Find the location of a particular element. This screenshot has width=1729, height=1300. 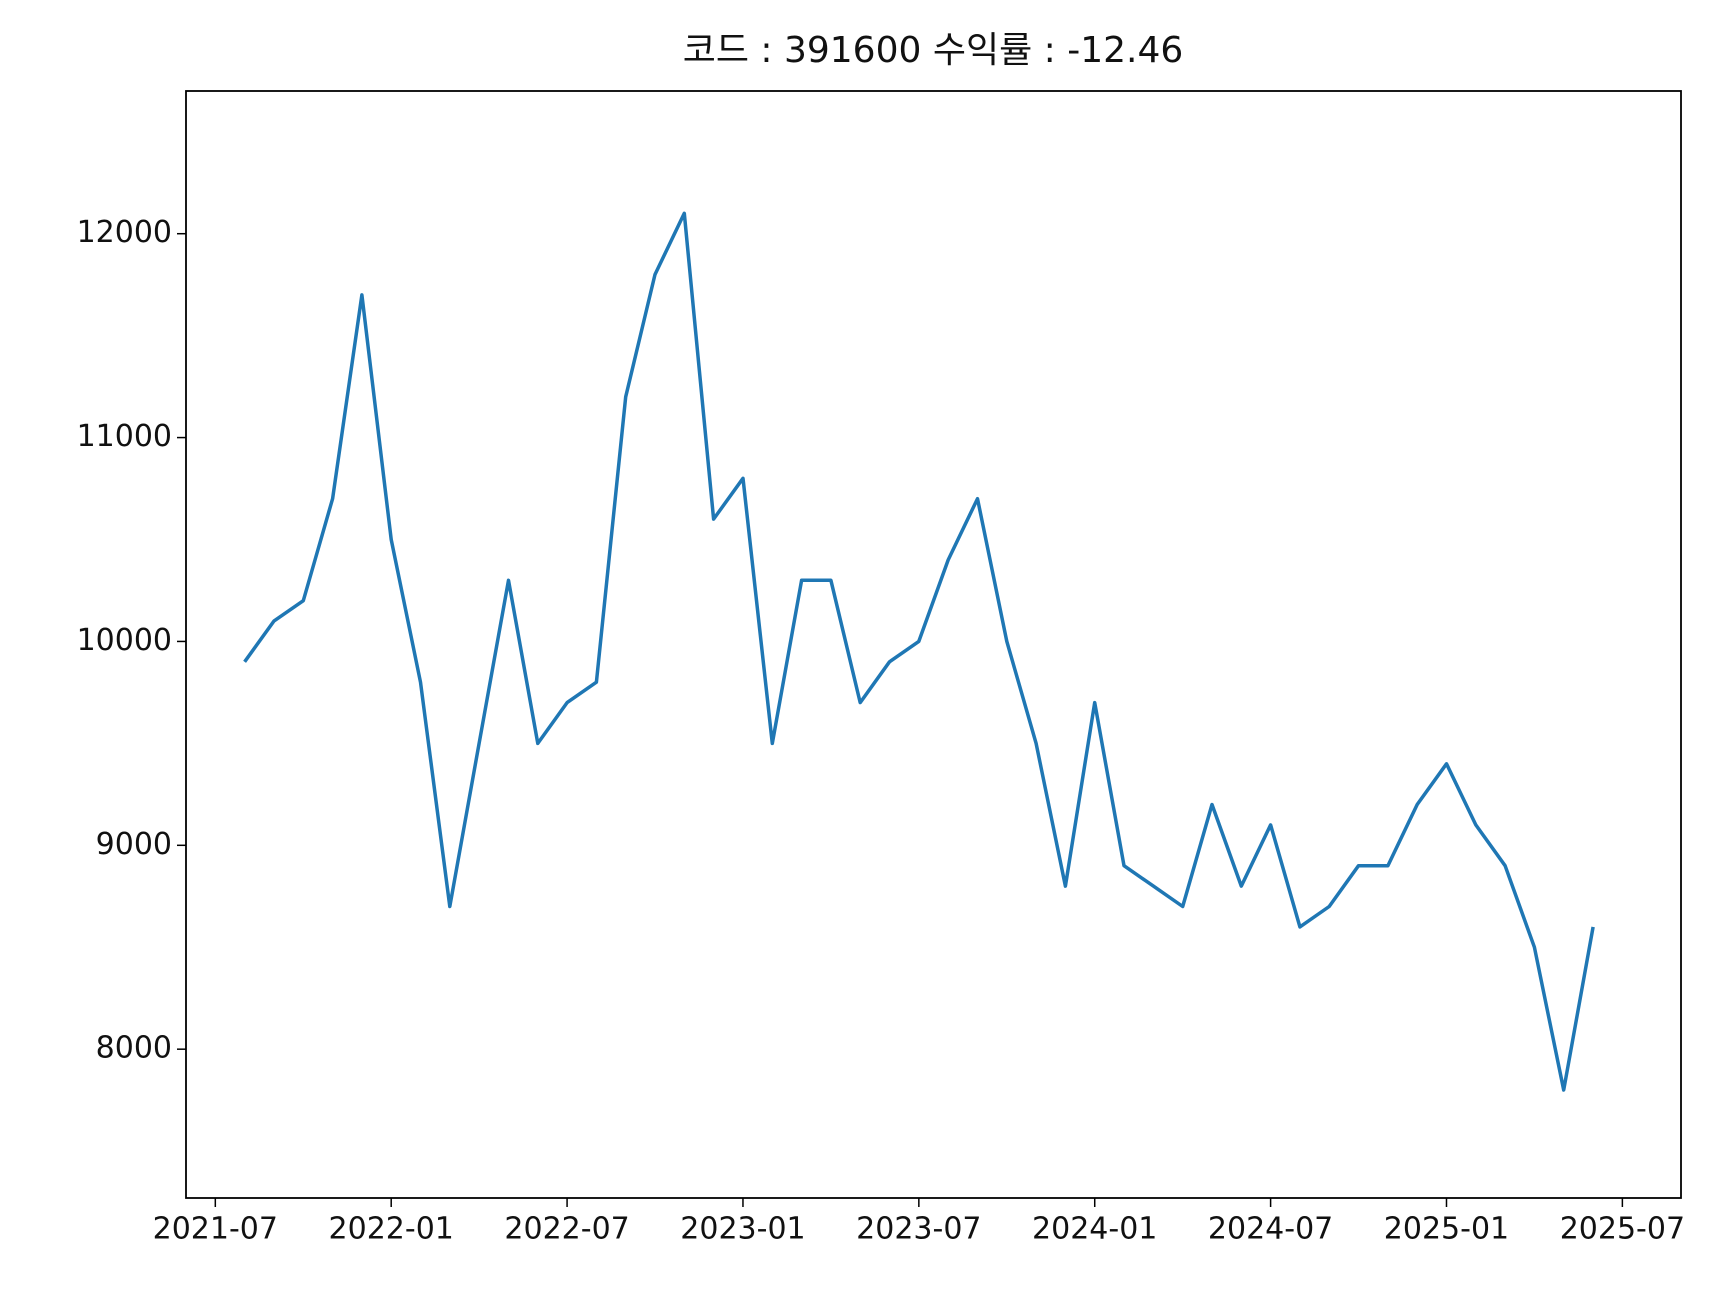

x-tick-label: 2022-07 is located at coordinates (566, 1229).